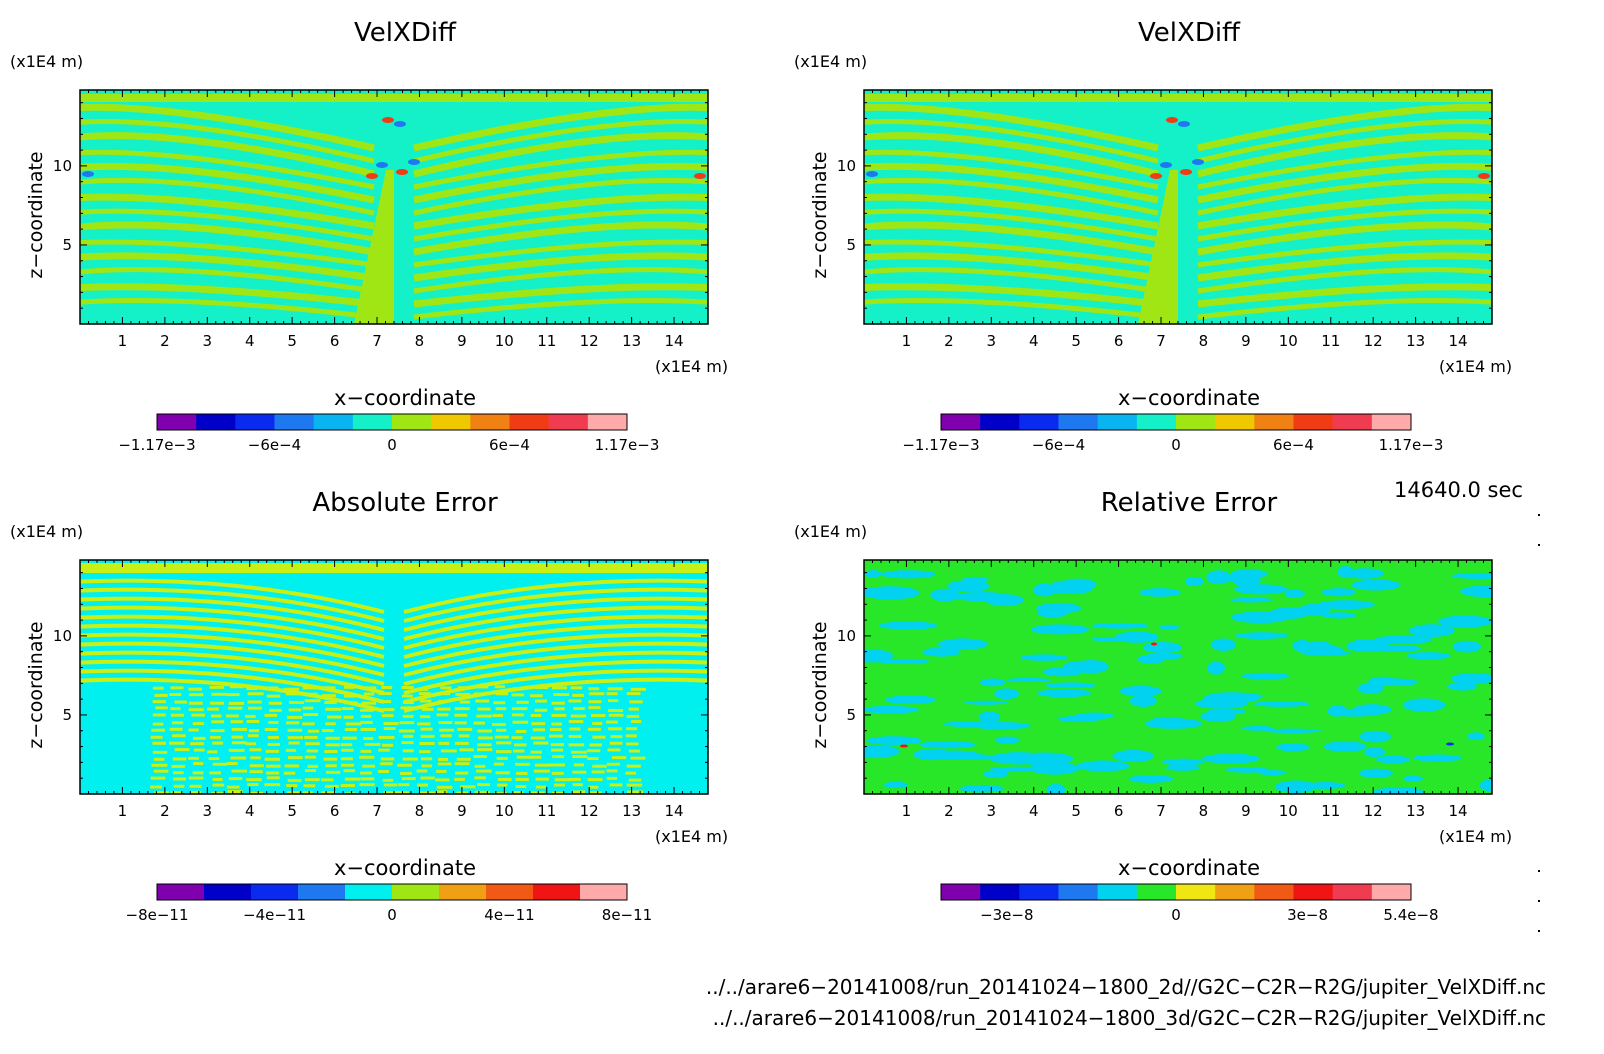 This screenshot has width=1604, height=1054. What do you see at coordinates (1307, 915) in the screenshot?
I see `colorbar-label: 3e−8` at bounding box center [1307, 915].